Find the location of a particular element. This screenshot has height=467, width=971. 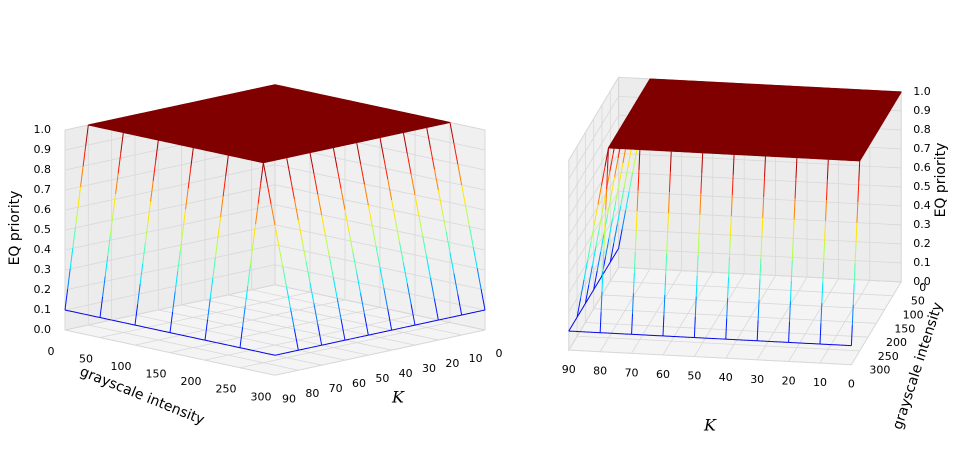

z-tick-label: 0.7 is located at coordinates (922, 148).